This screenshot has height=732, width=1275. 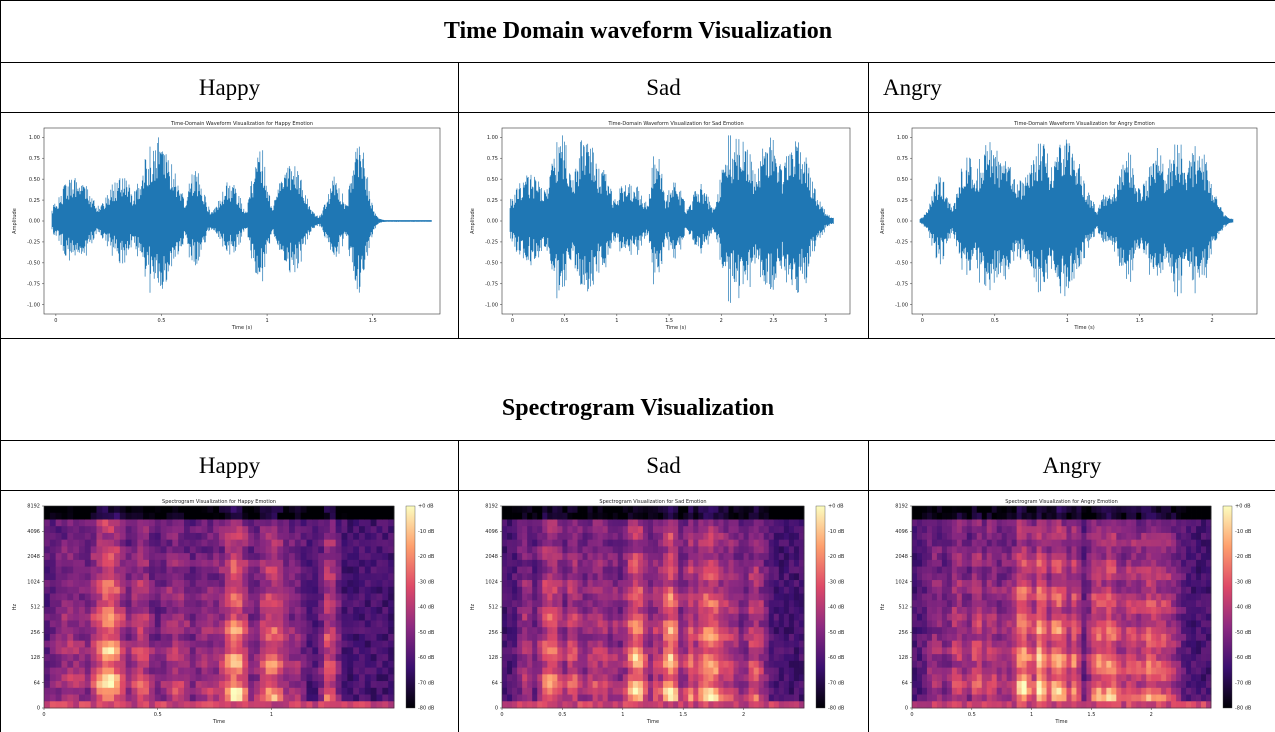 What do you see at coordinates (426, 708) in the screenshot?
I see `colorbar-label: -80 dB` at bounding box center [426, 708].